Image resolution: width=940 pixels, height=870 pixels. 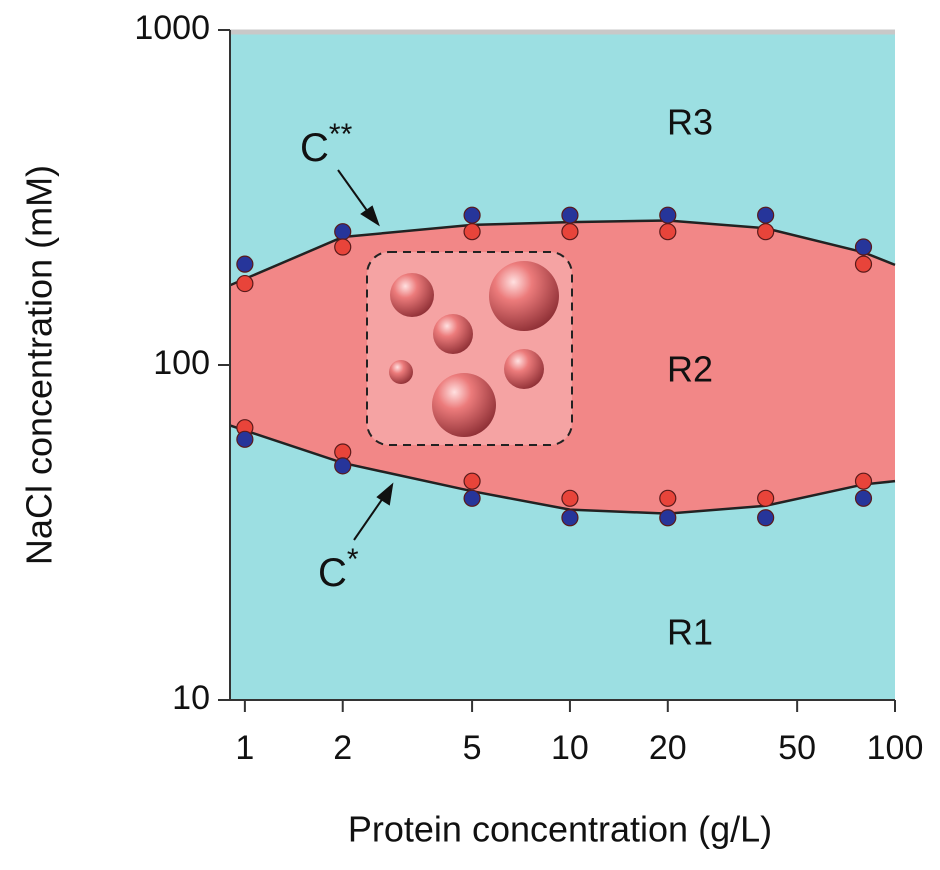 I want to click on region-label: R1, so click(x=690, y=632).